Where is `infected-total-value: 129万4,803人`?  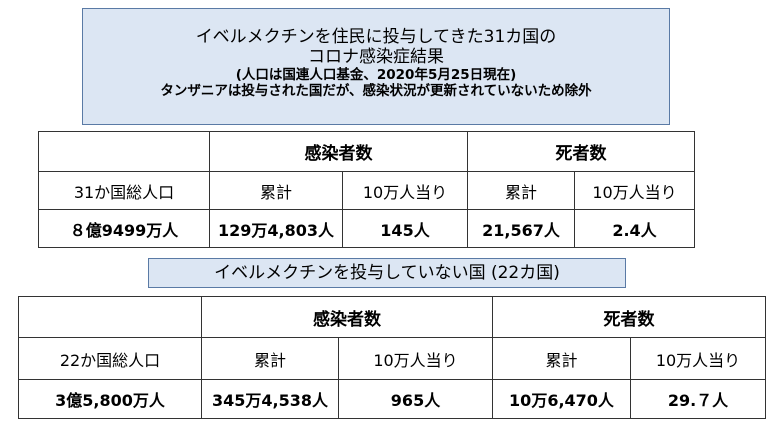
infected-total-value: 129万4,803人 is located at coordinates (276, 228).